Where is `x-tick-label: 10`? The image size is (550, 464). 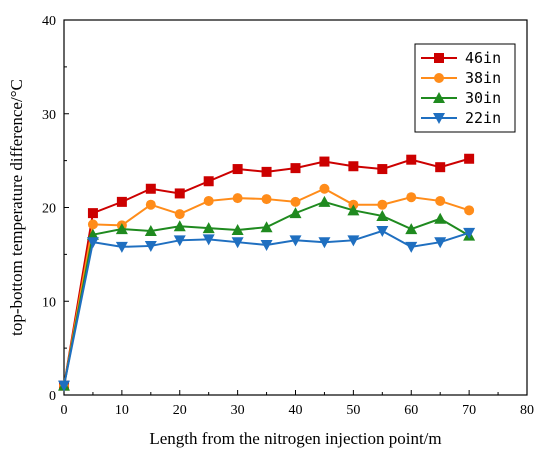 x-tick-label: 10 is located at coordinates (122, 410).